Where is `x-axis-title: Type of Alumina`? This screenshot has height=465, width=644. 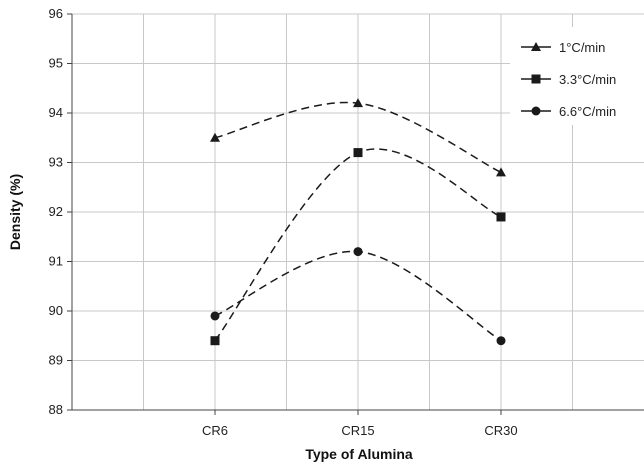 x-axis-title: Type of Alumina is located at coordinates (359, 454).